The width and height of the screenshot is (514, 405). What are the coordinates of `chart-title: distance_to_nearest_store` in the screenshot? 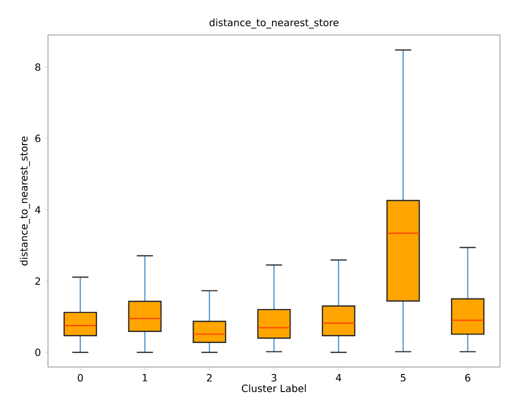 It's located at (274, 23).